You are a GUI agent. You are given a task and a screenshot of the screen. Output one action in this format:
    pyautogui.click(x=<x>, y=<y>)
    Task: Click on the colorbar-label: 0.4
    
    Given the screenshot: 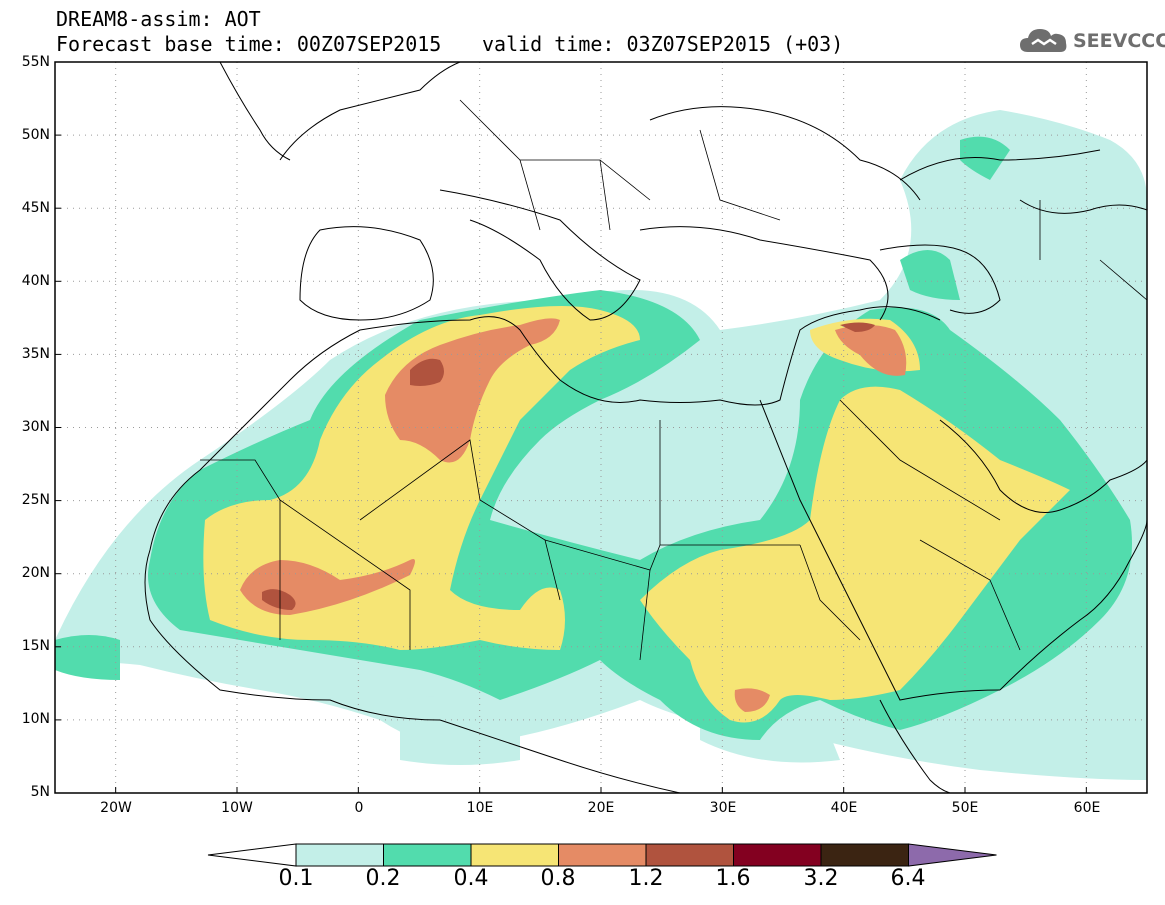 What is the action you would take?
    pyautogui.click(x=471, y=878)
    